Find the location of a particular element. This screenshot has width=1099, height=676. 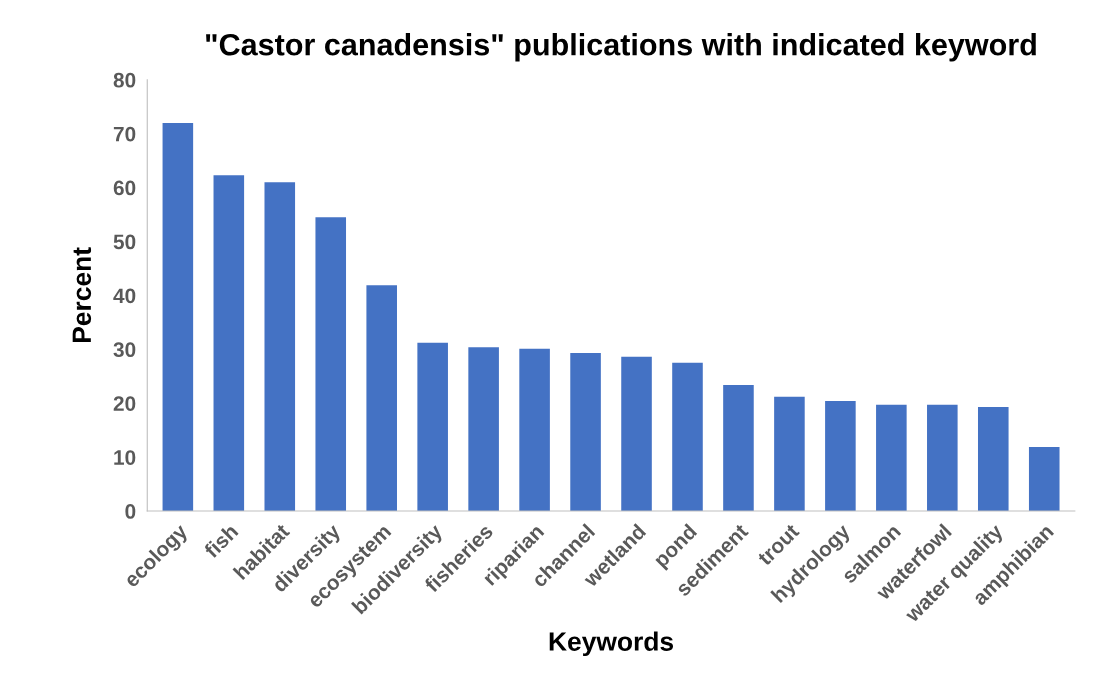

y-tick-label: 80 is located at coordinates (124, 80).